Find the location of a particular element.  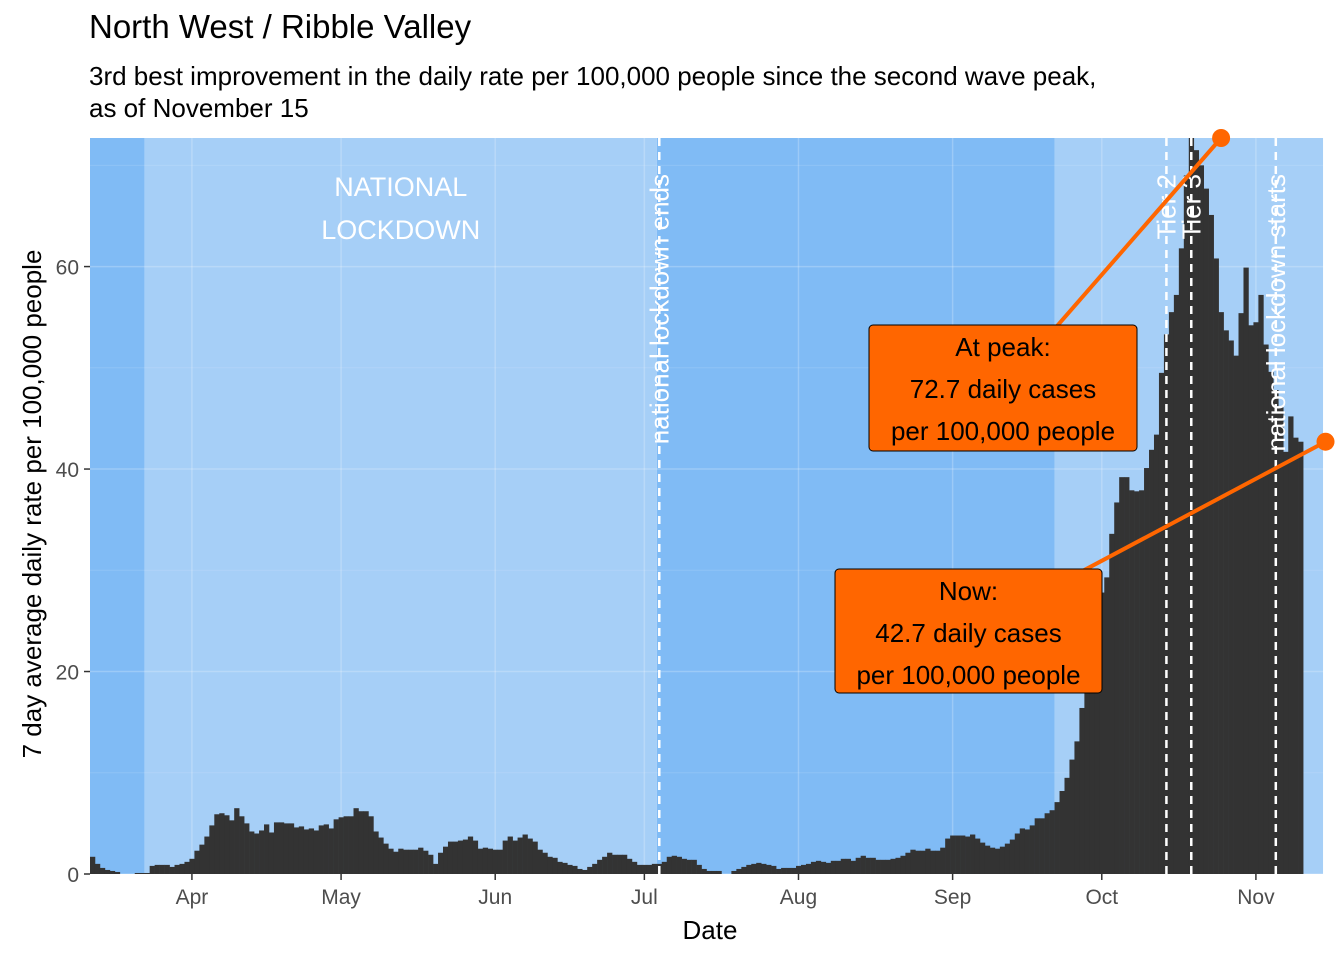

x-tick-label: Nov is located at coordinates (1256, 897).